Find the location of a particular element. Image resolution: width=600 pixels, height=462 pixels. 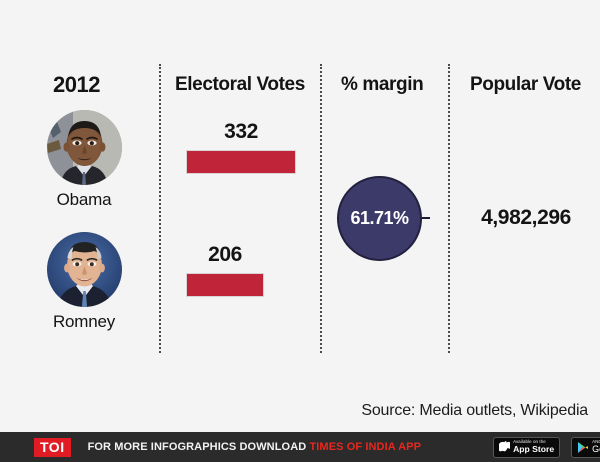

google-play-icon is located at coordinates (583, 447).